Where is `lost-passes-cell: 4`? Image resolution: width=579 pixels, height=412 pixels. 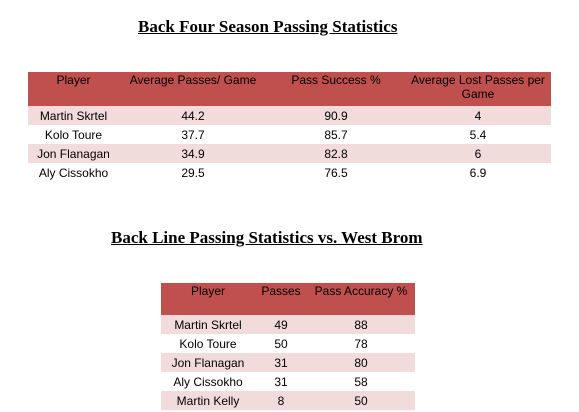
lost-passes-cell: 4 is located at coordinates (478, 115).